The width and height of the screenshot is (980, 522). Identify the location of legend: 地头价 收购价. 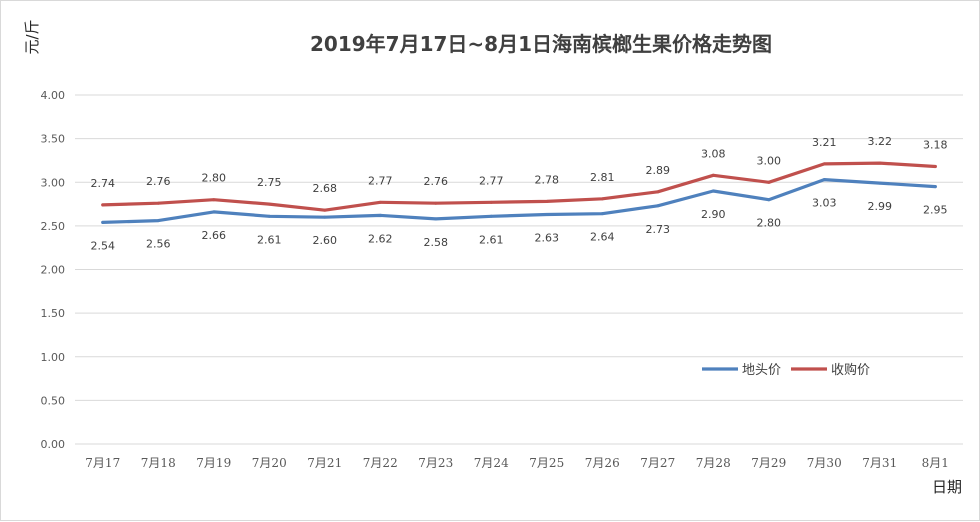
(786, 370).